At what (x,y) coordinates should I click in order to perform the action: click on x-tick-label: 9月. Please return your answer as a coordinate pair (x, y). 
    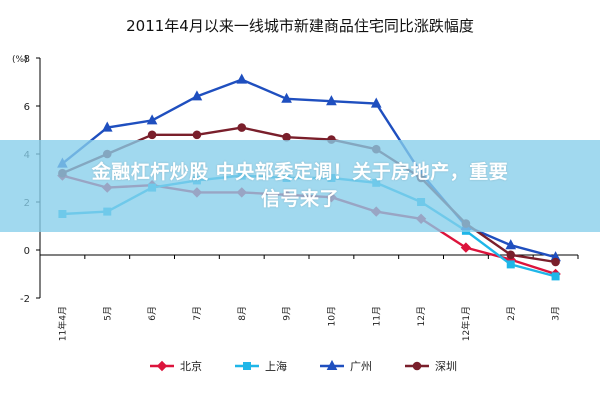
    Looking at the image, I should click on (287, 313).